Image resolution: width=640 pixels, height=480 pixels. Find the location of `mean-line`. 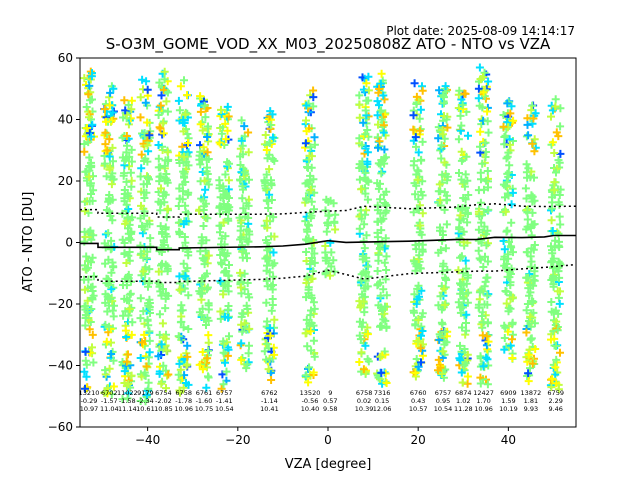

mean-line is located at coordinates (328, 242).